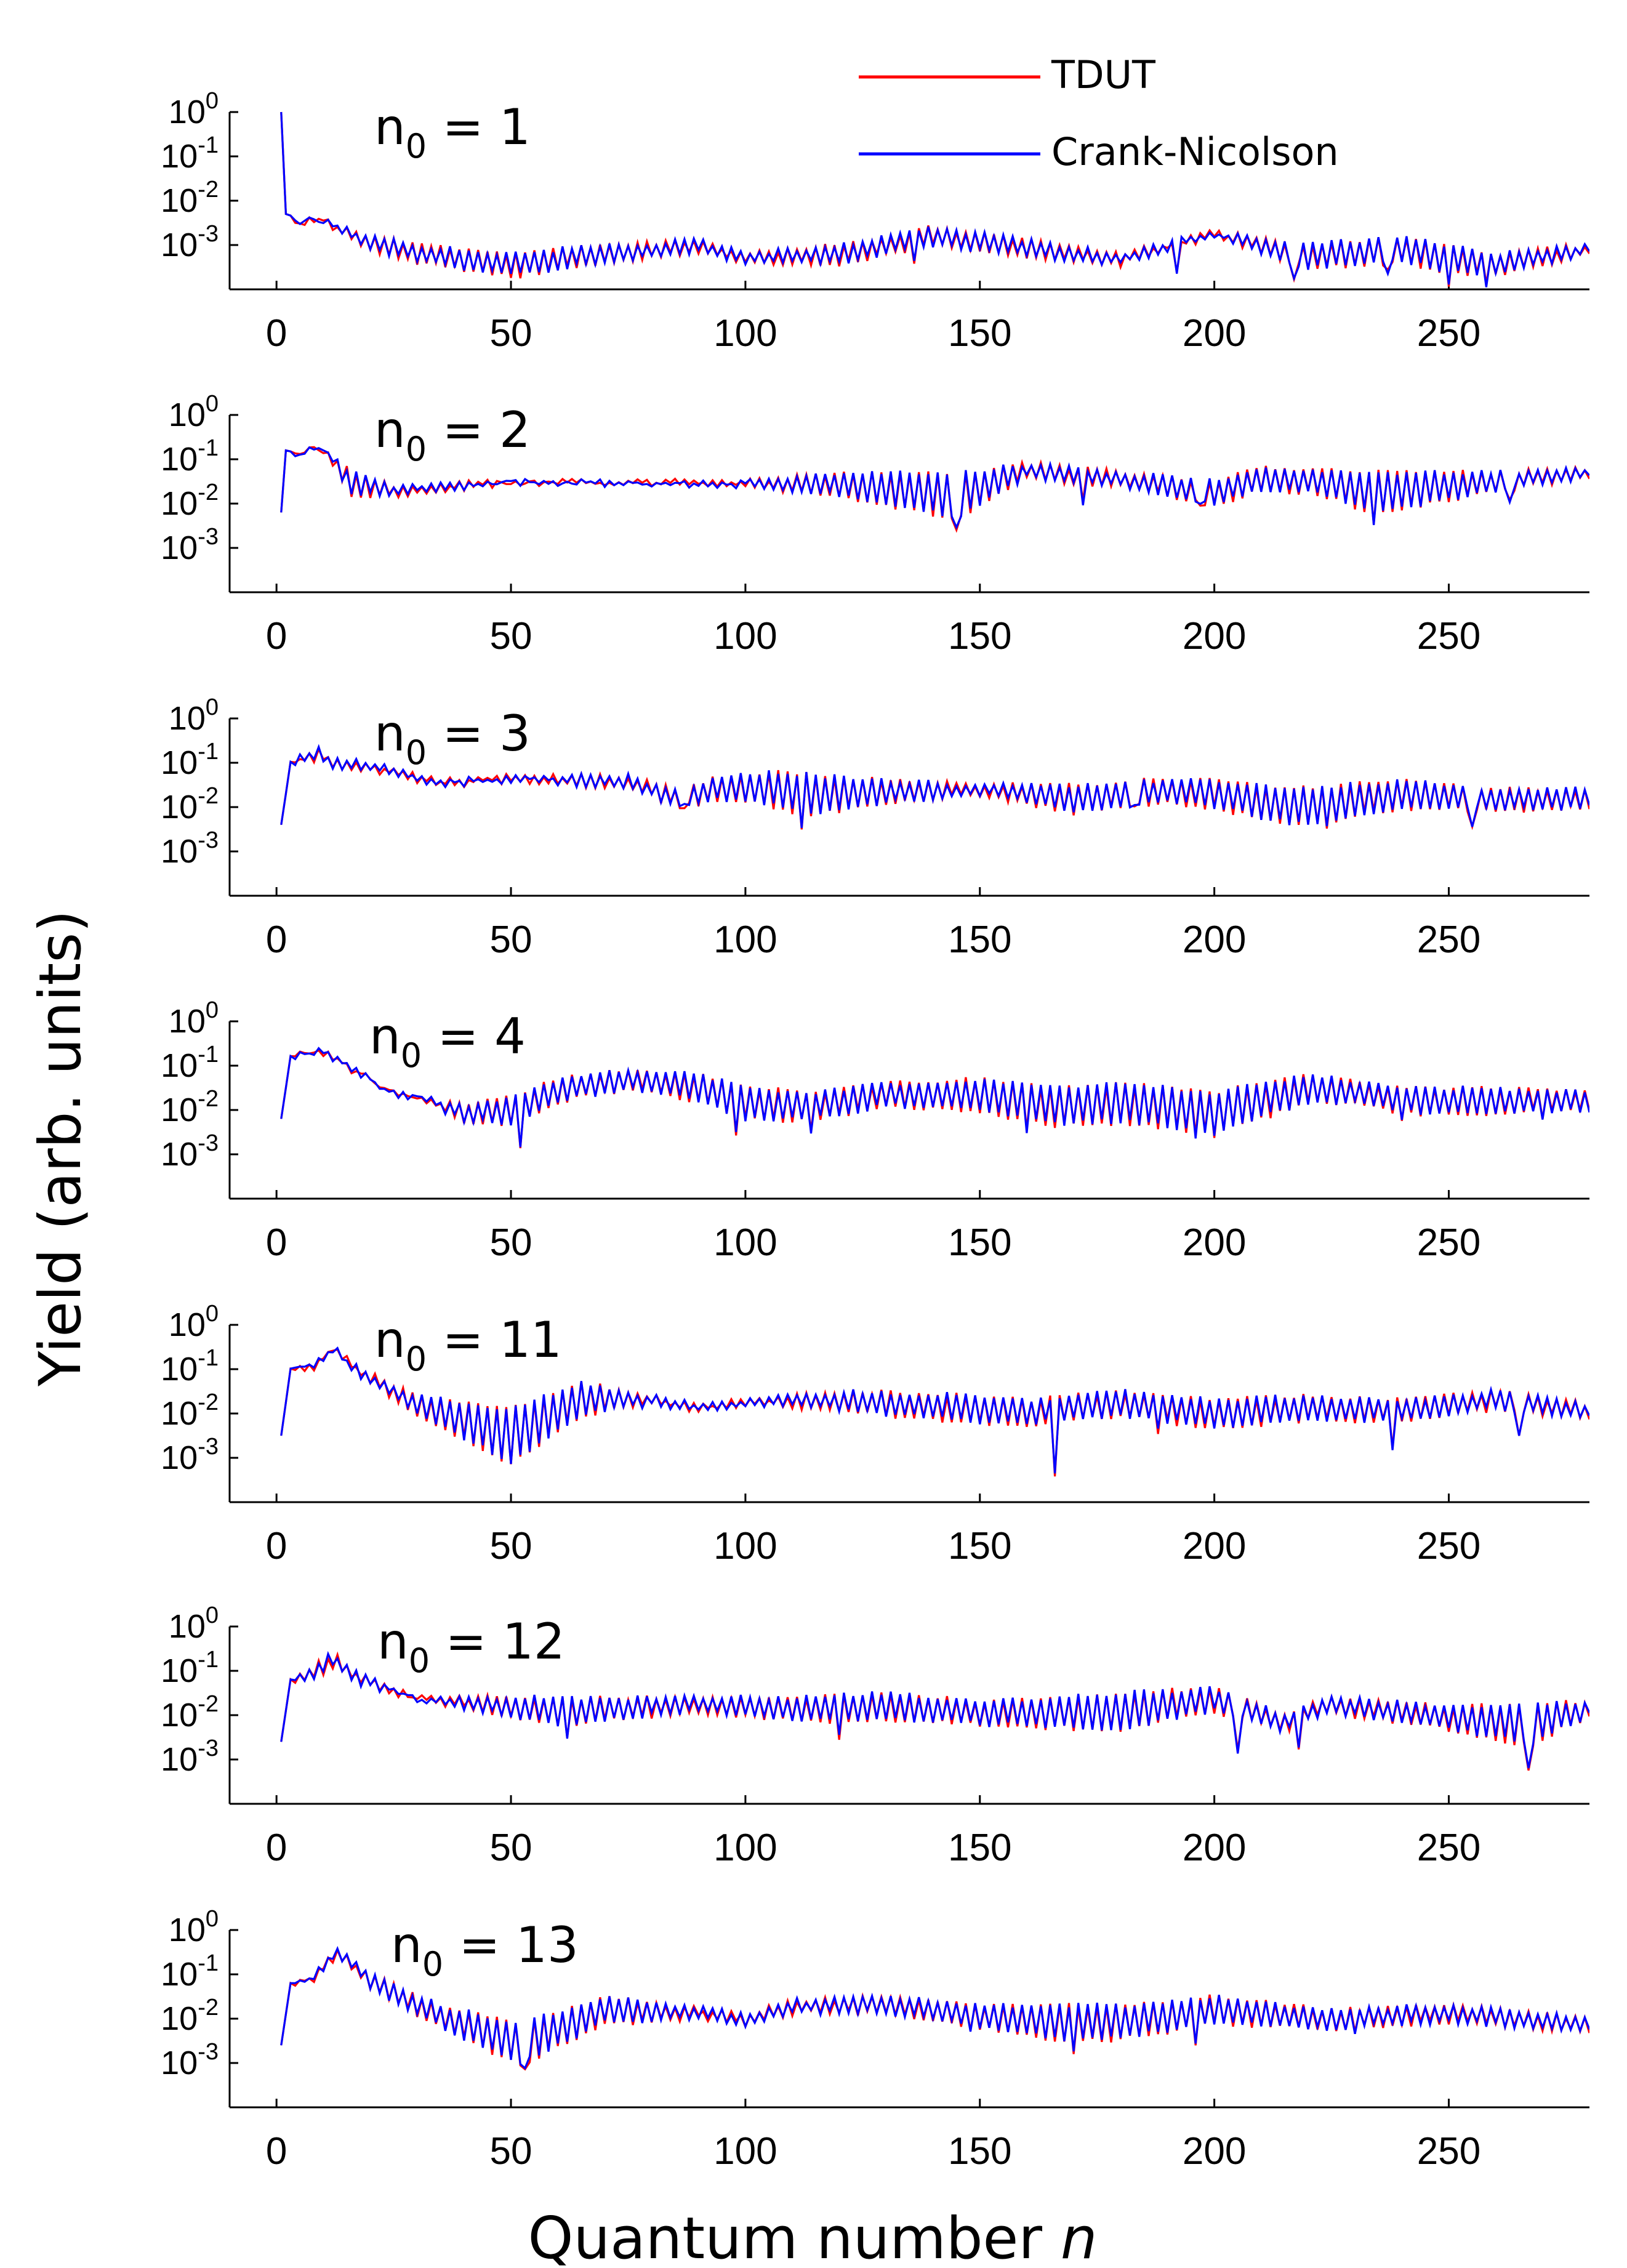  What do you see at coordinates (511, 1945) in the screenshot?
I see `panel-label-value: = 13` at bounding box center [511, 1945].